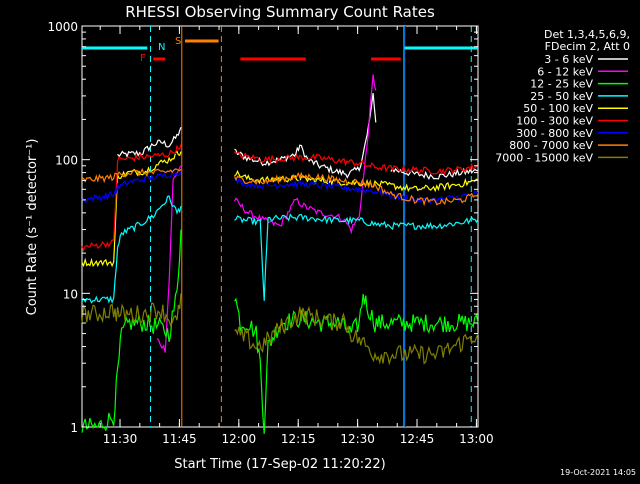 This screenshot has width=640, height=484. What do you see at coordinates (357, 439) in the screenshot?
I see `x-tick-label: 12:30` at bounding box center [357, 439].